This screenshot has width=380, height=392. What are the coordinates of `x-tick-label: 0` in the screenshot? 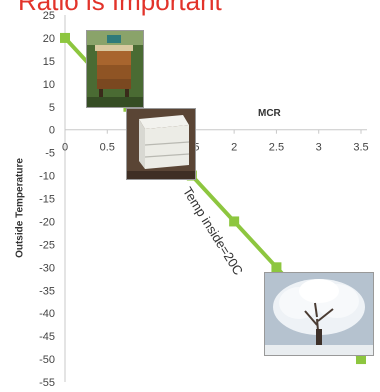 It's located at (65, 148).